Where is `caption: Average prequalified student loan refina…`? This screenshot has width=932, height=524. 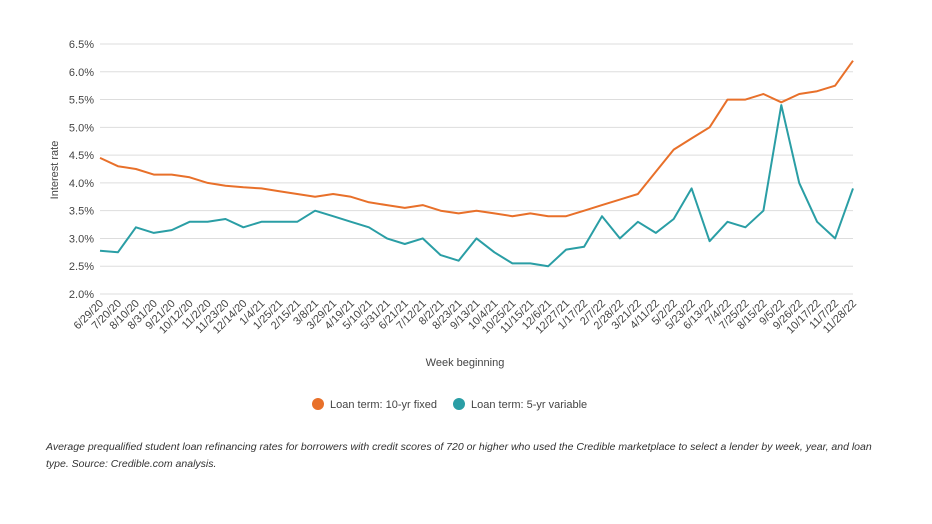 caption: Average prequalified student loan refina… is located at coordinates (459, 455).